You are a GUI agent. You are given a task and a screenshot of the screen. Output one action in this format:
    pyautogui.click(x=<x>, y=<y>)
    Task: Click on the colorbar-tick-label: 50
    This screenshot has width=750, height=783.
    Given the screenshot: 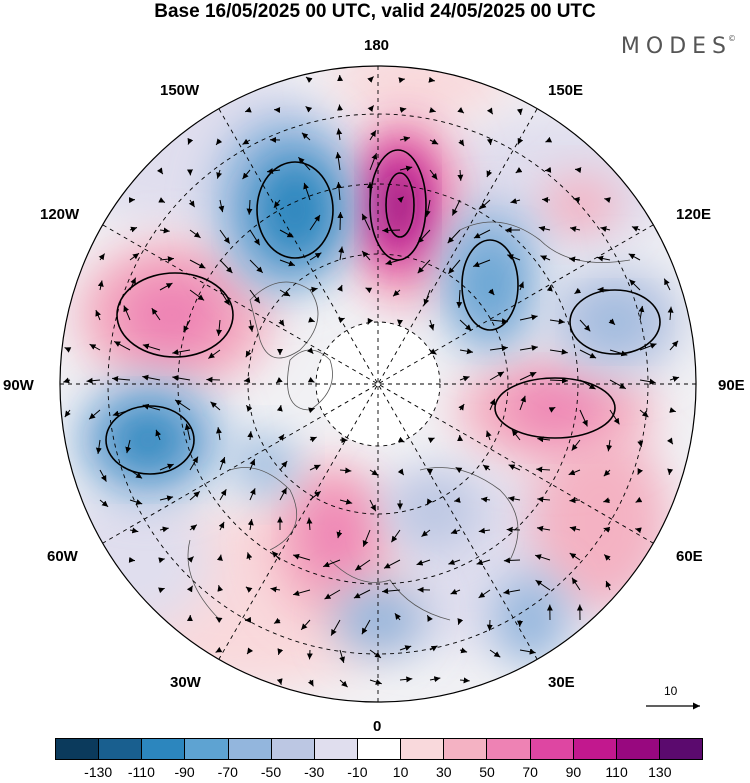 What is the action you would take?
    pyautogui.click(x=487, y=772)
    